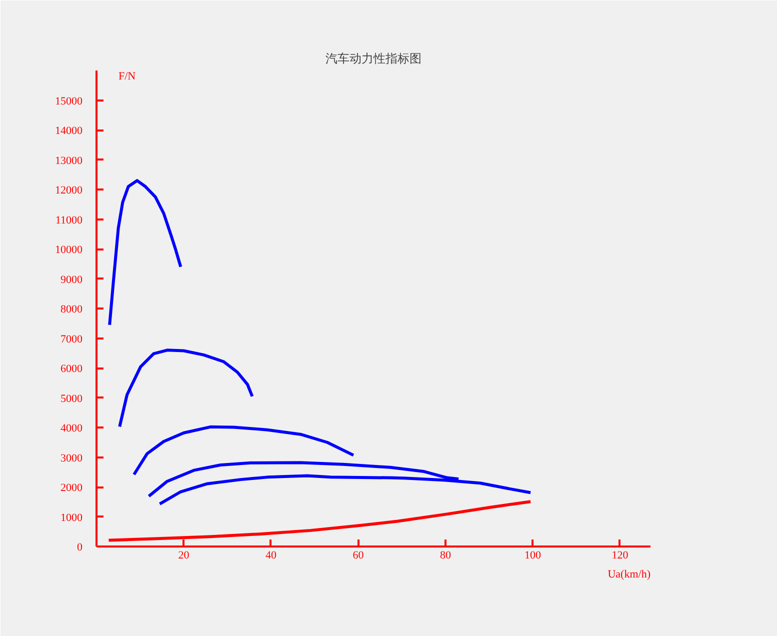 This screenshot has height=636, width=777. What do you see at coordinates (71, 398) in the screenshot?
I see `y-tick-label: 5000` at bounding box center [71, 398].